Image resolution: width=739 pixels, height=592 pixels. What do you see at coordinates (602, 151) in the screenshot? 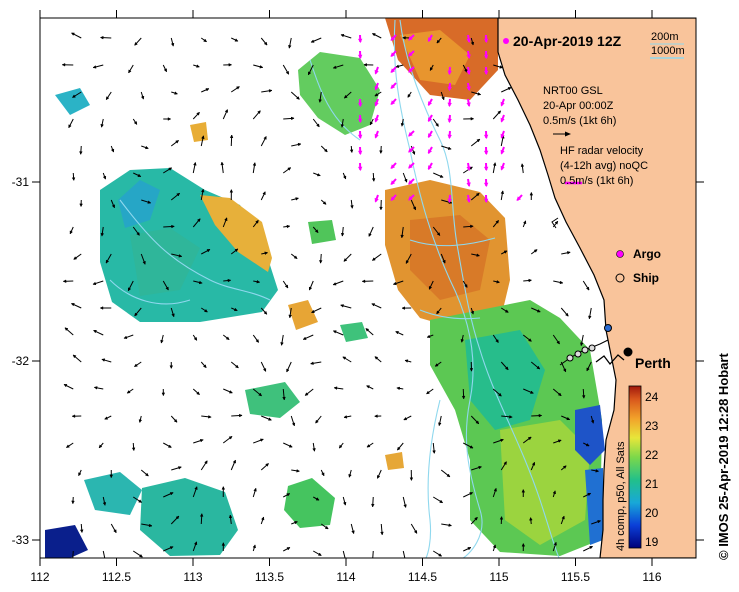
I see `hf-legend-line1: HF radar velocity` at bounding box center [602, 151].